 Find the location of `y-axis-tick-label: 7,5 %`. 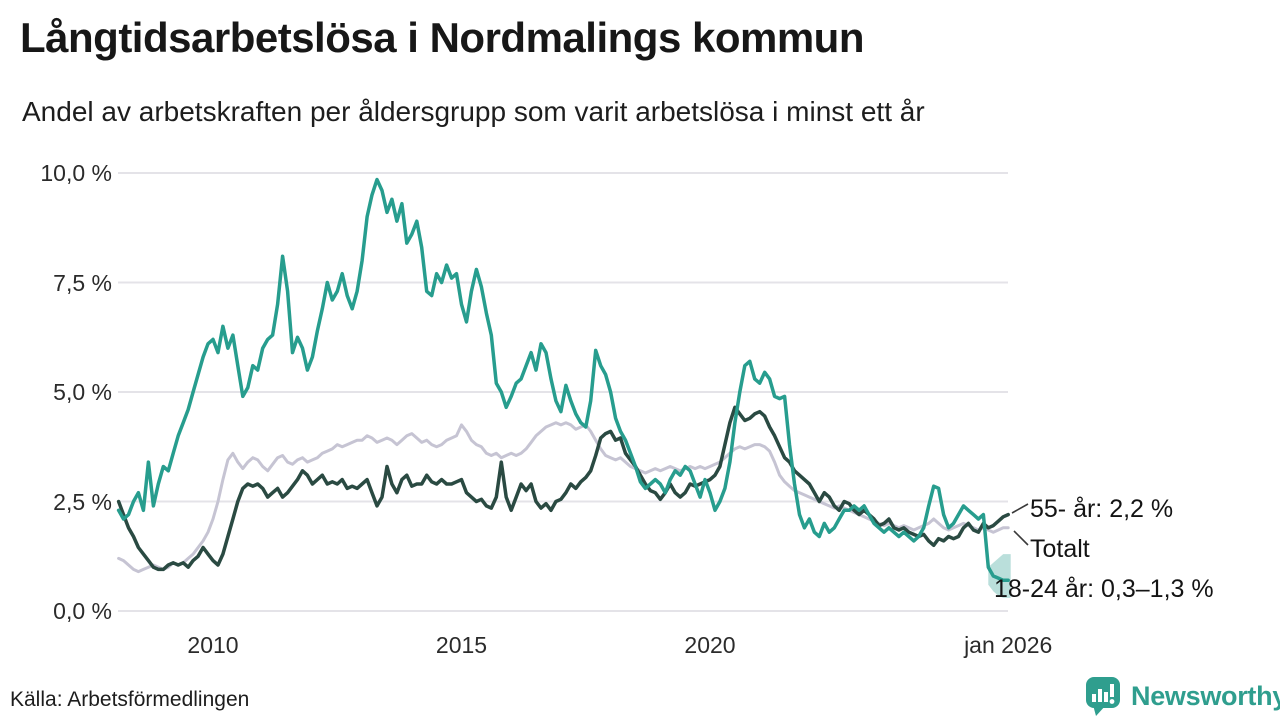

y-axis-tick-label: 7,5 % is located at coordinates (82, 282).